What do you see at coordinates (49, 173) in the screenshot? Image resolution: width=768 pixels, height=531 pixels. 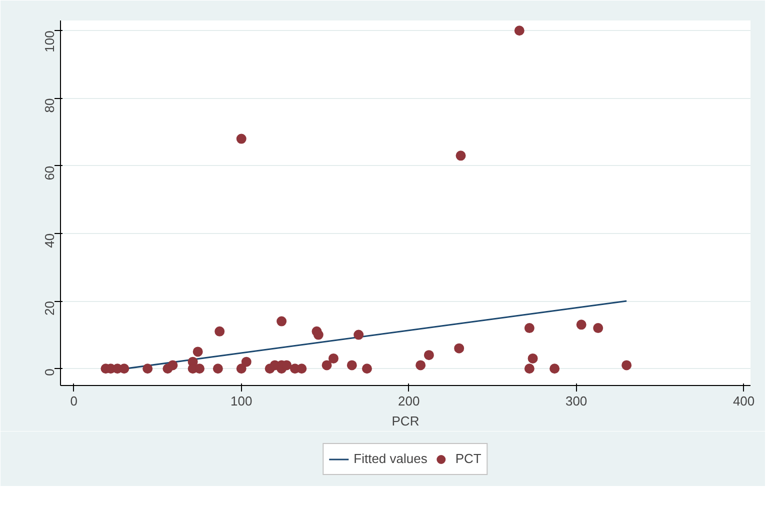 I see `y-tick-label: 60` at bounding box center [49, 173].